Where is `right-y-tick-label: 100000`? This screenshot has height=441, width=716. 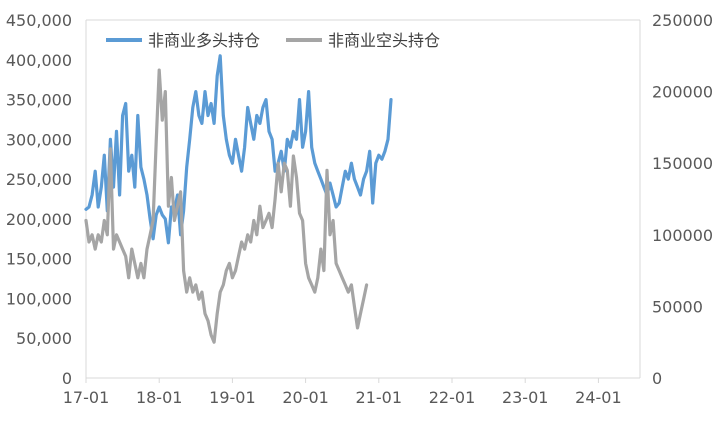 right-y-tick-label: 100000 is located at coordinates (682, 235).